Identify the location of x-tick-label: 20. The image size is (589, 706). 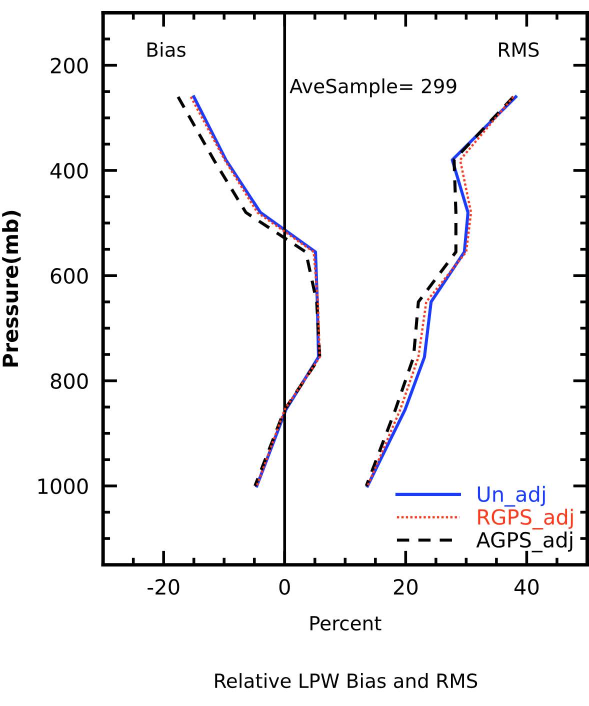
(406, 587).